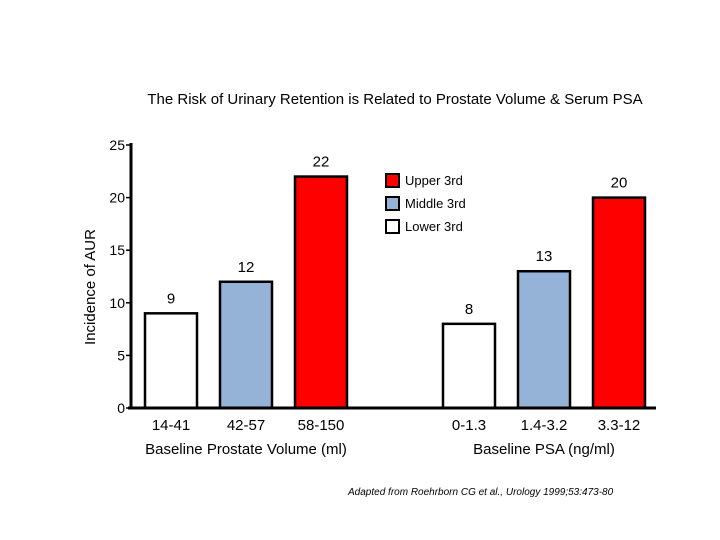 The image size is (720, 540). Describe the element at coordinates (435, 203) in the screenshot. I see `legend-label: Middle 3rd` at that location.